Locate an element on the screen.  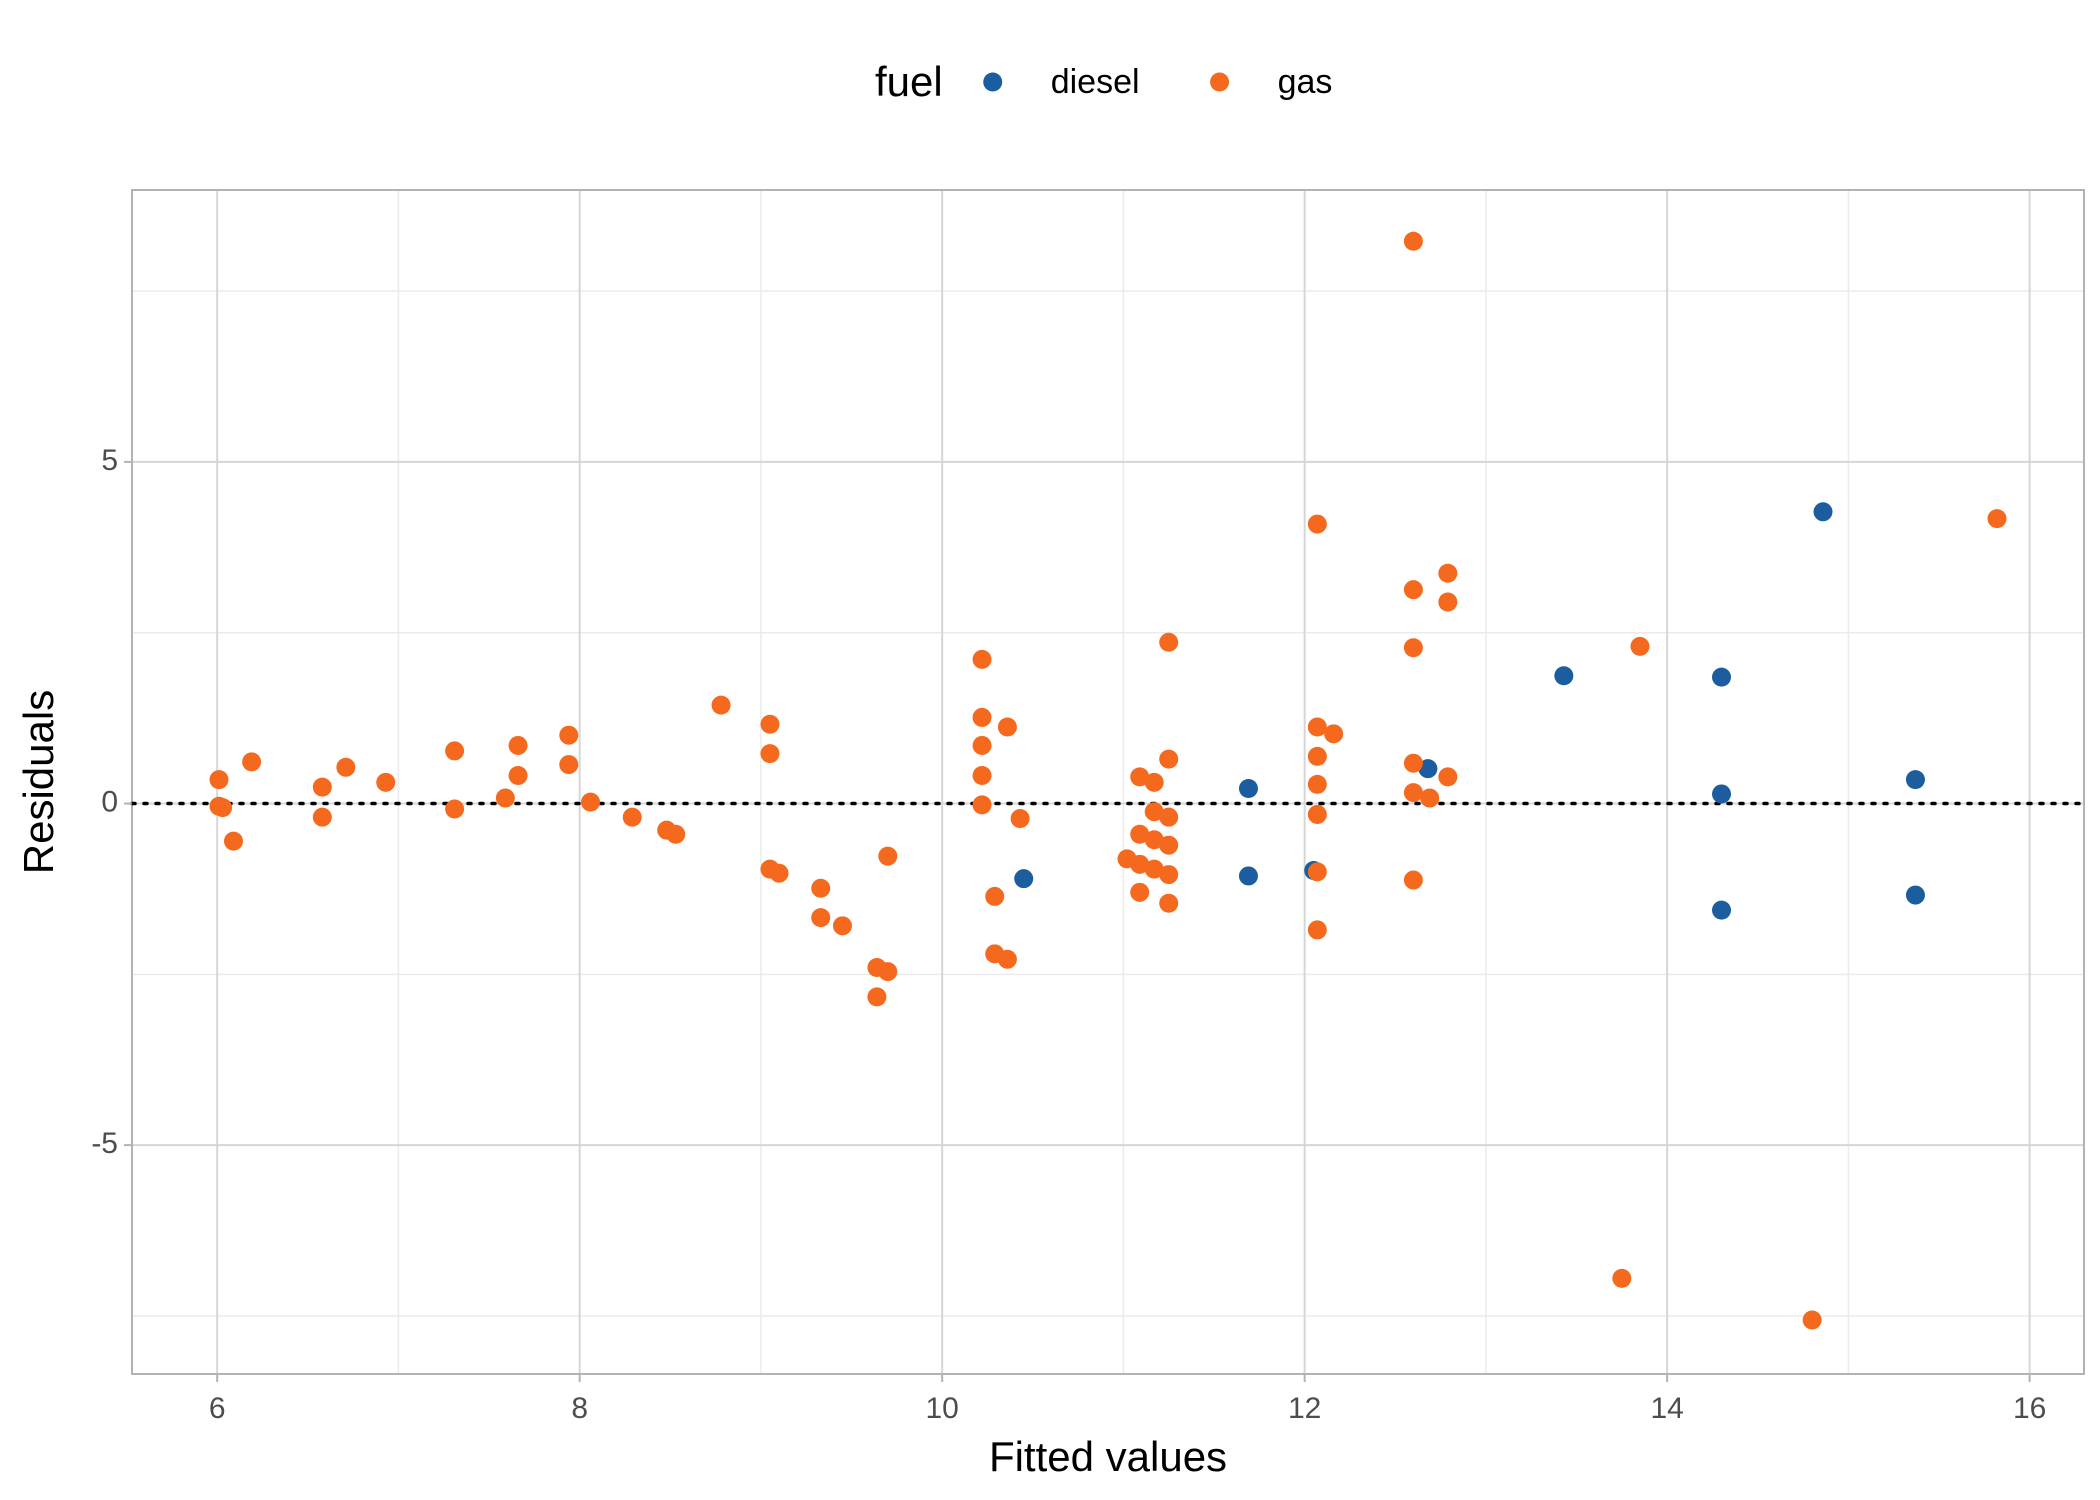
legend-label: diesel is located at coordinates (1095, 82).